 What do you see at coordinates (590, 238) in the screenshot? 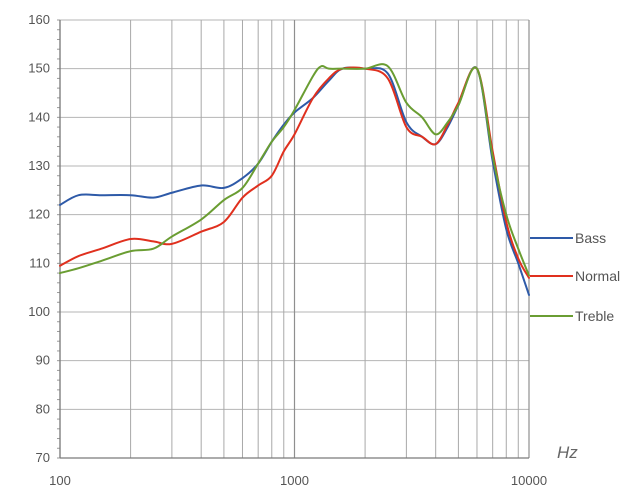
I see `legend-label-bass: Bass` at bounding box center [590, 238].